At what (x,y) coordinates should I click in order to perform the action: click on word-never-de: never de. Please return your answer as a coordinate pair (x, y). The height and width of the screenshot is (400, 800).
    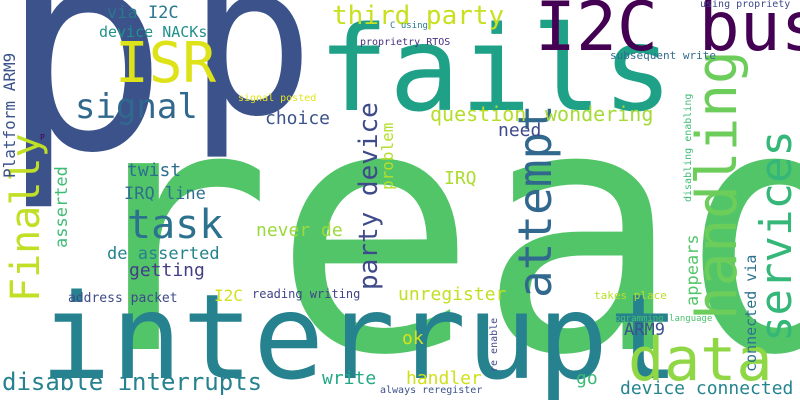
    Looking at the image, I should click on (299, 230).